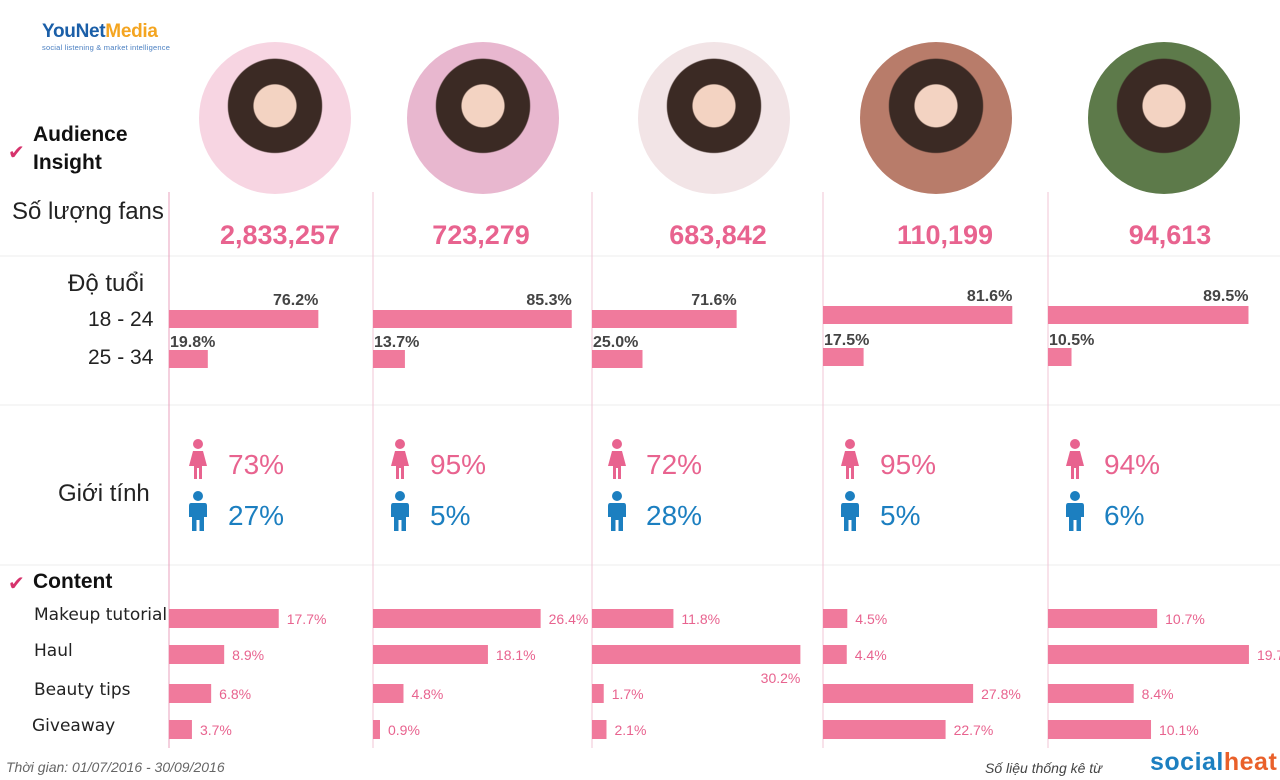 The height and width of the screenshot is (780, 1280). I want to click on fans-count: 110,199, so click(945, 235).